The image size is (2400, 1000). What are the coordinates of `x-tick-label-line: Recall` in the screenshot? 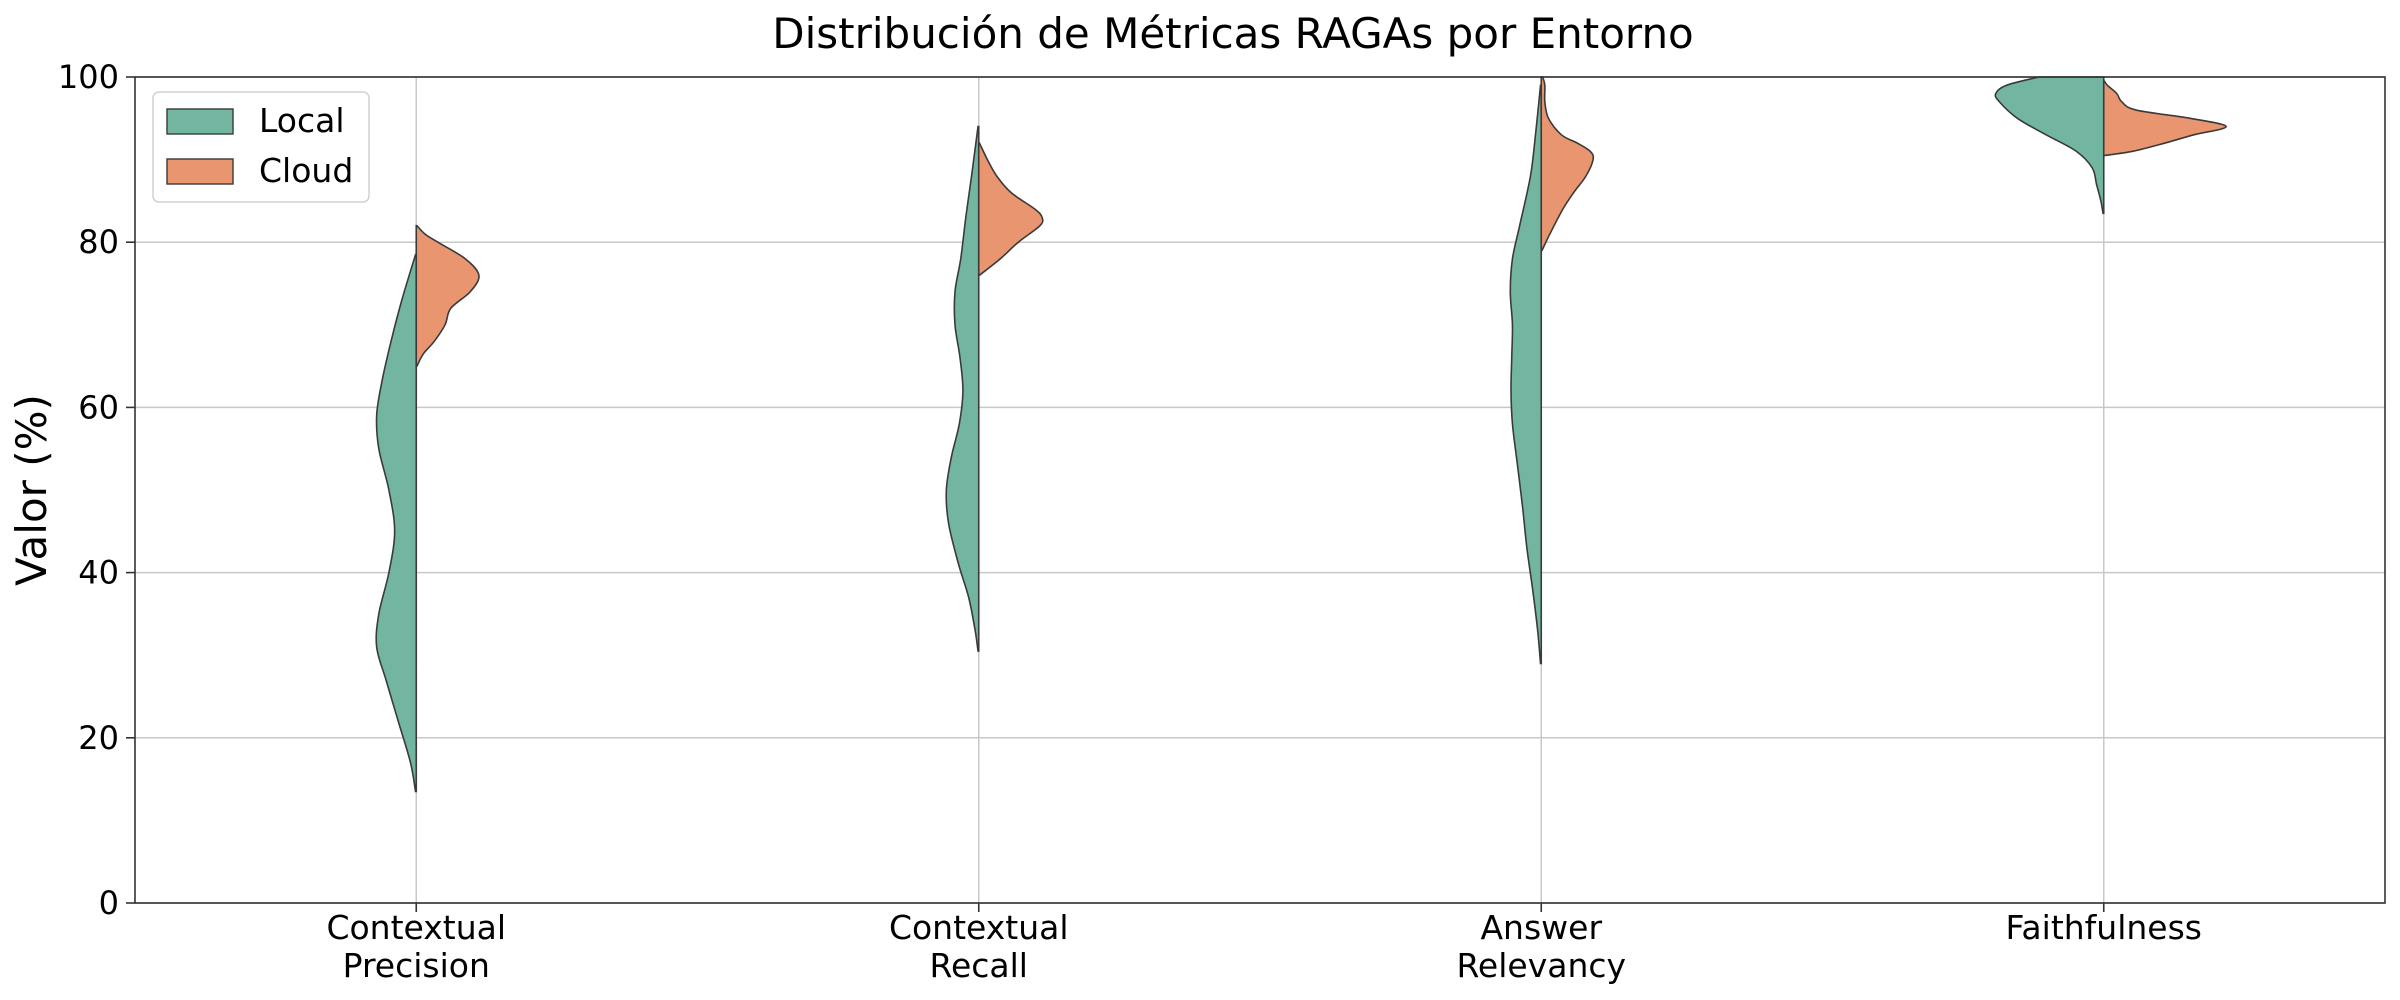 It's located at (979, 965).